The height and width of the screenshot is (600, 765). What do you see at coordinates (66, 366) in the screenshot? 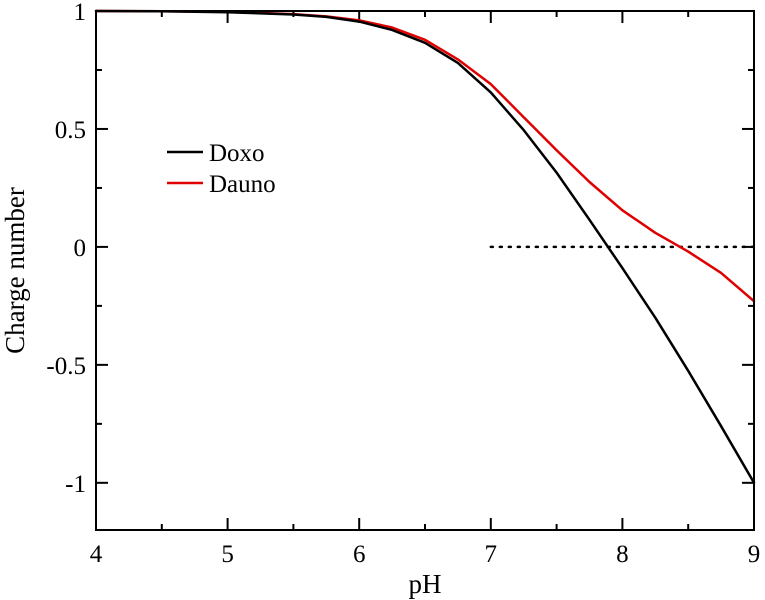
I see `y-tick-label: -0.5` at bounding box center [66, 366].